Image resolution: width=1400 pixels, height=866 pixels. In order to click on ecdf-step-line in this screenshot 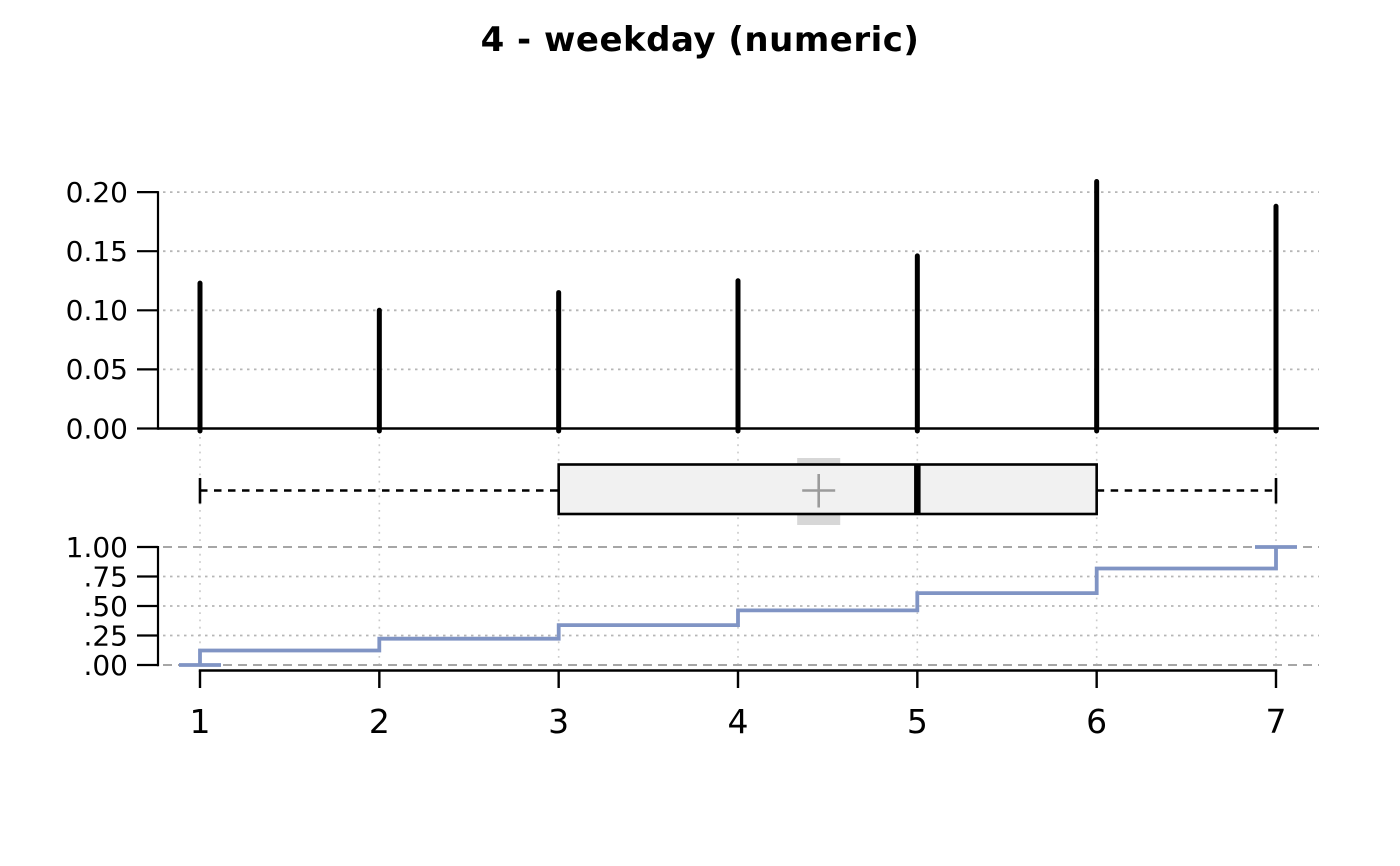, I will do `click(738, 606)`.